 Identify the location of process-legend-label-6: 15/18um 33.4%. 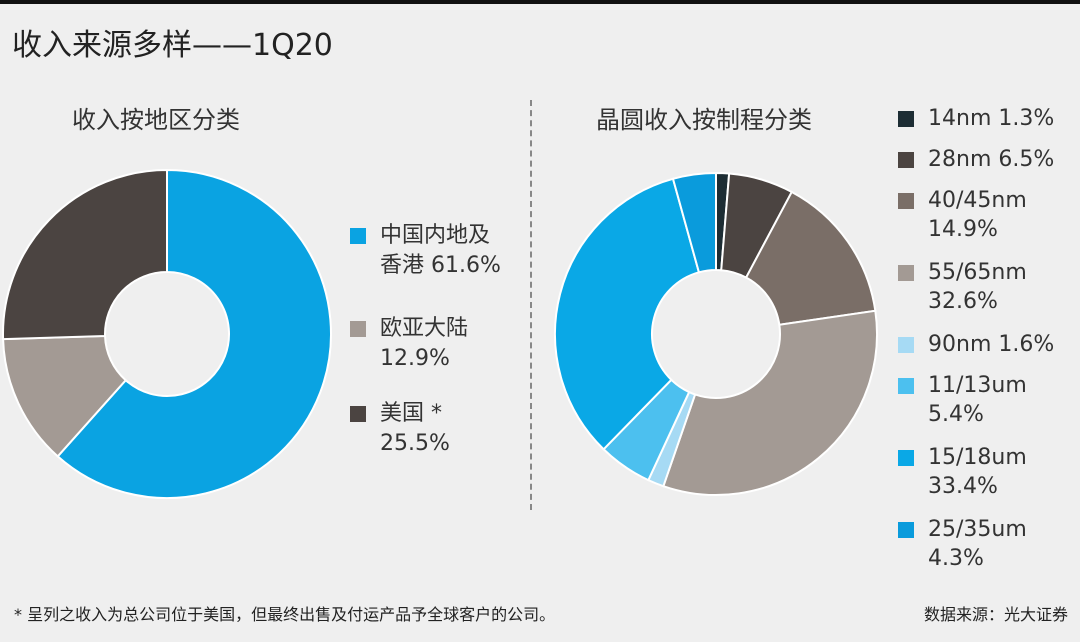
(977, 472).